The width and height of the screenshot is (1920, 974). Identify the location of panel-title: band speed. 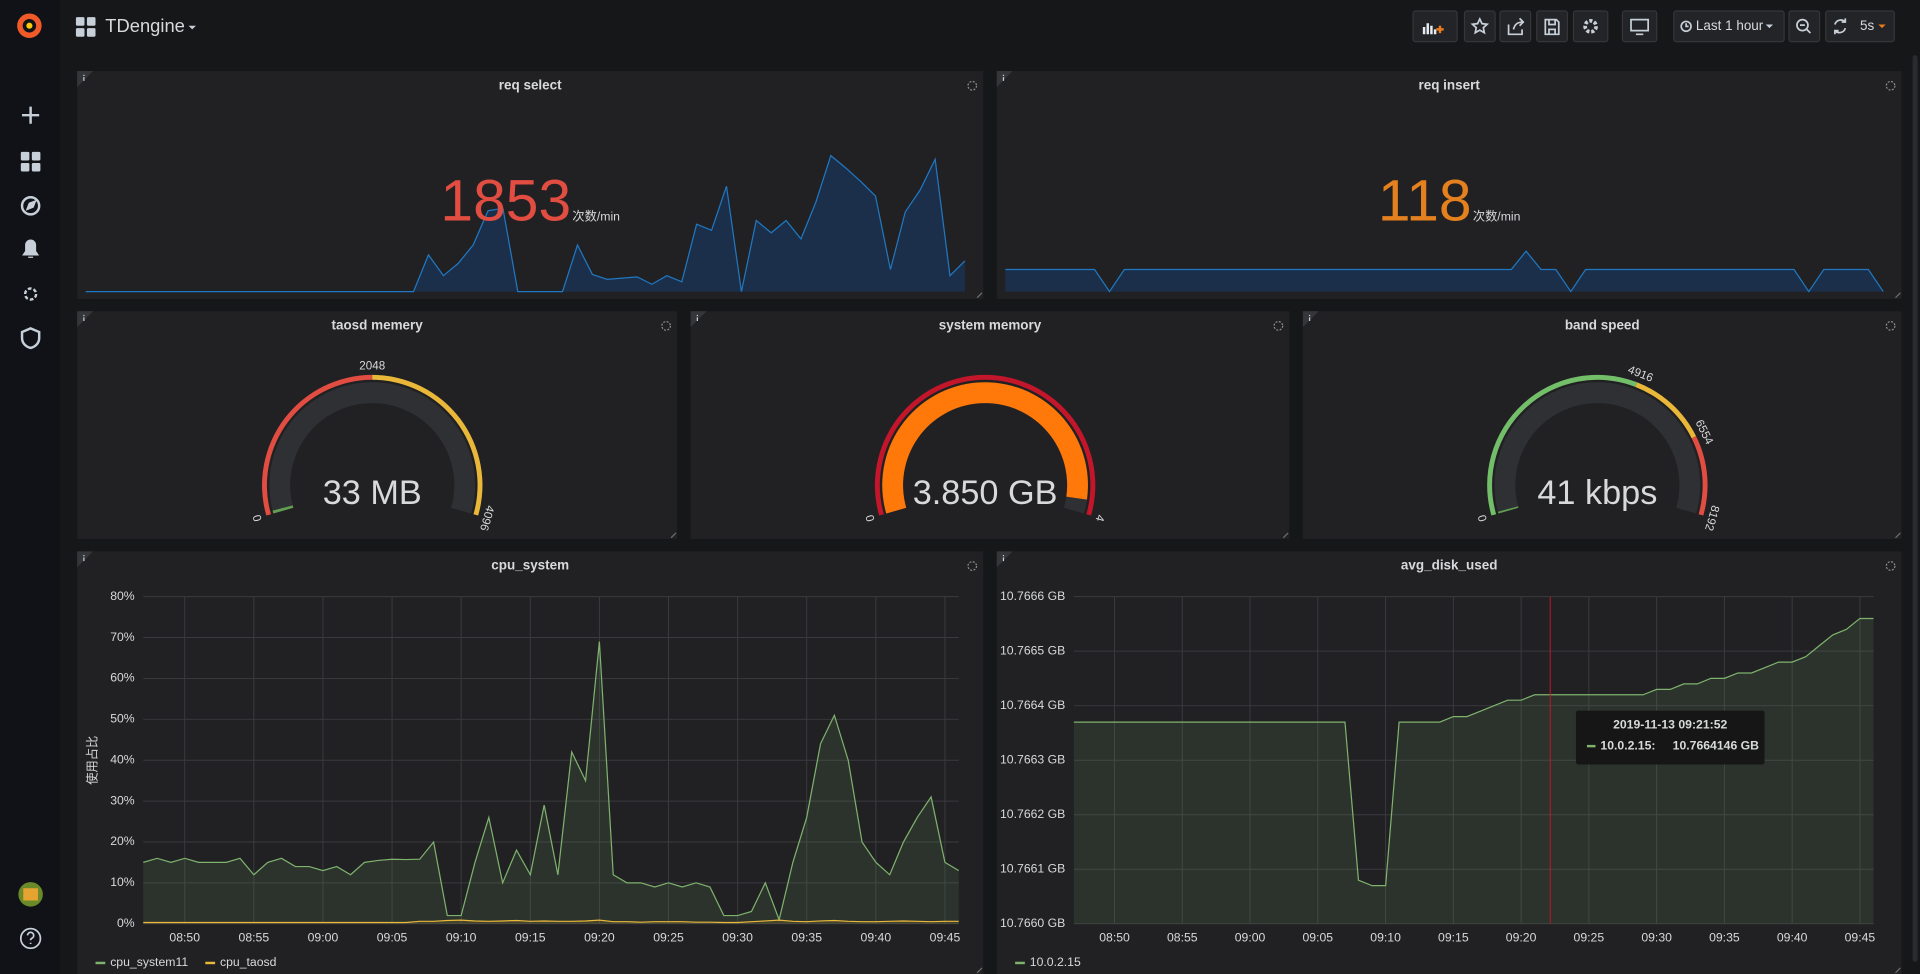
(1602, 324).